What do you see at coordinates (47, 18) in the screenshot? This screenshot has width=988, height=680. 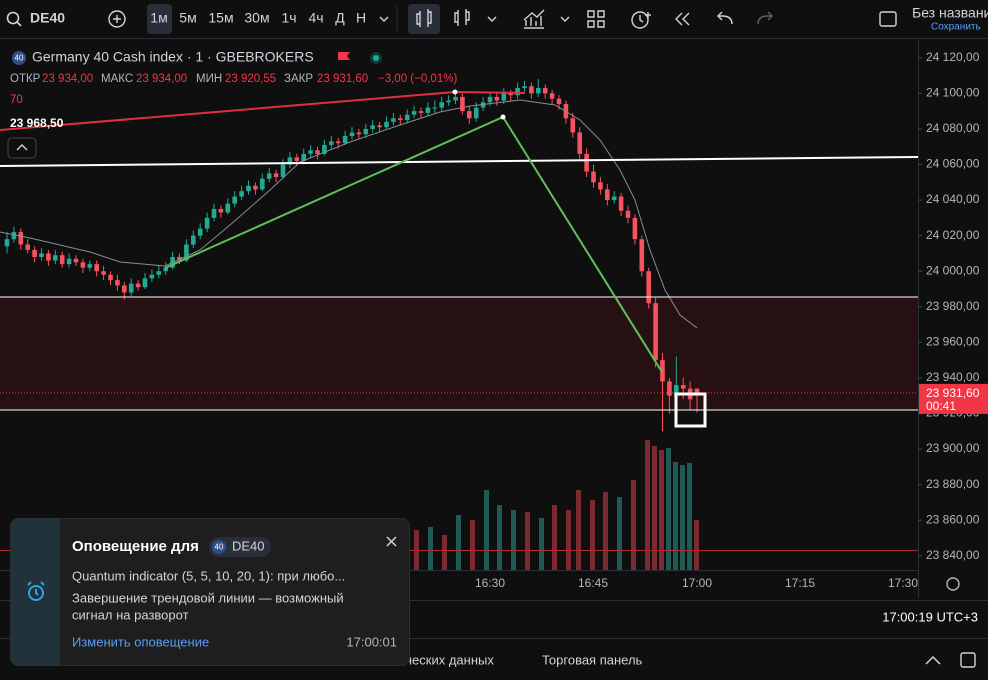 I see `symbol: DE40` at bounding box center [47, 18].